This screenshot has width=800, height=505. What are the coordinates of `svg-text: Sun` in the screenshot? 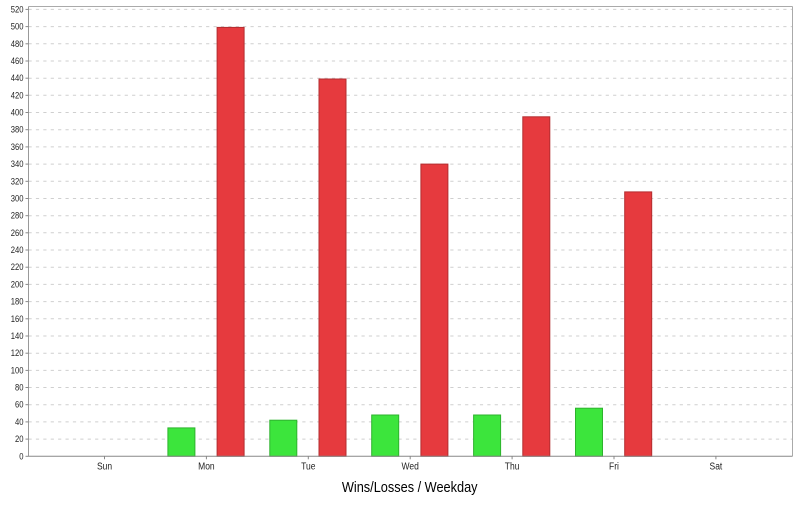 It's located at (104, 466).